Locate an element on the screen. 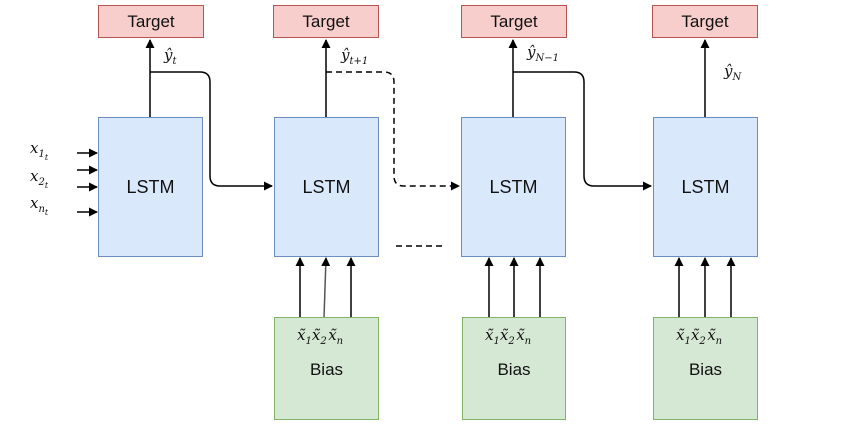  target-box-1: Target is located at coordinates (151, 21).